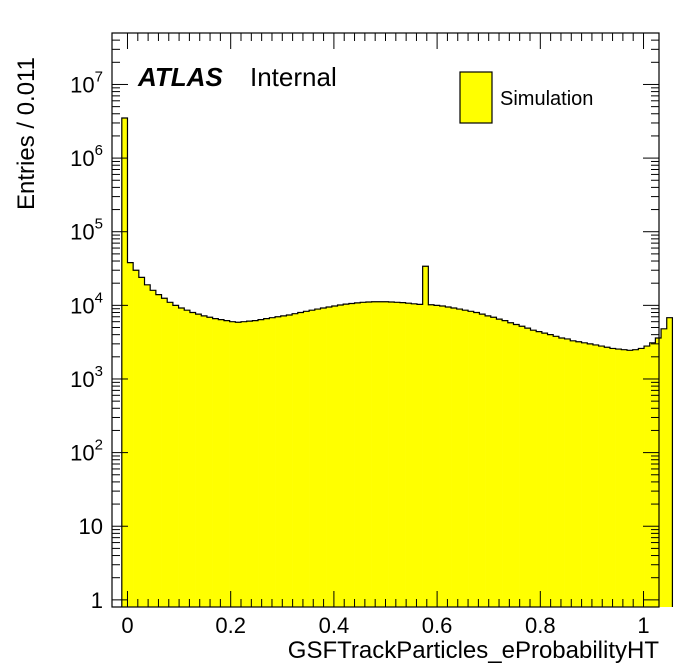  Describe the element at coordinates (437, 625) in the screenshot. I see `x-tick-label: 0.6` at that location.